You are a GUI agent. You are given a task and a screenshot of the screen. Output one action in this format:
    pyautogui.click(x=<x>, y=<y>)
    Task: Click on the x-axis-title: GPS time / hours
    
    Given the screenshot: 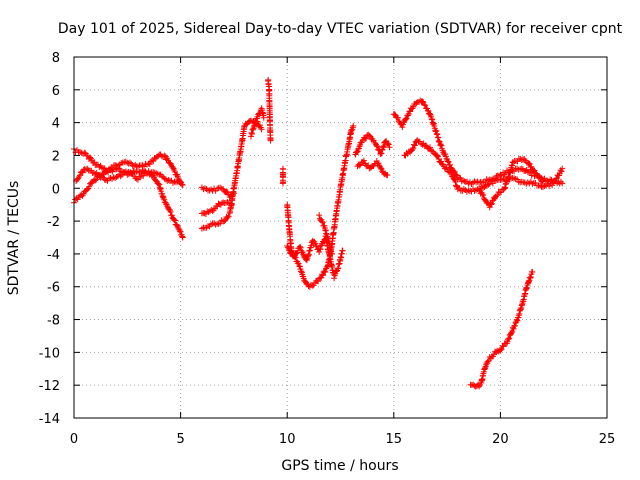 What is the action you would take?
    pyautogui.click(x=339, y=466)
    